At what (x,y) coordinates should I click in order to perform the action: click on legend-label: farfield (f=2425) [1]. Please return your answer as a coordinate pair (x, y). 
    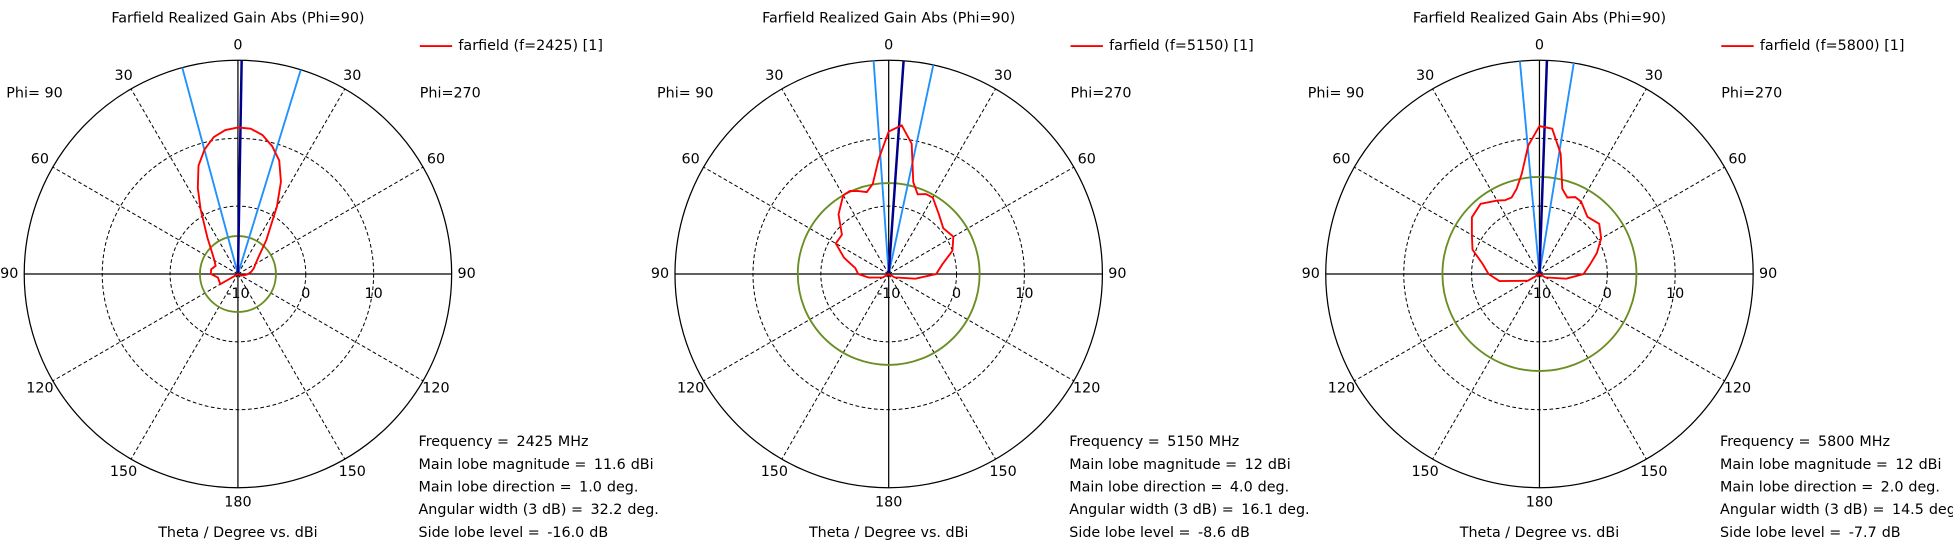
    Looking at the image, I should click on (530, 46).